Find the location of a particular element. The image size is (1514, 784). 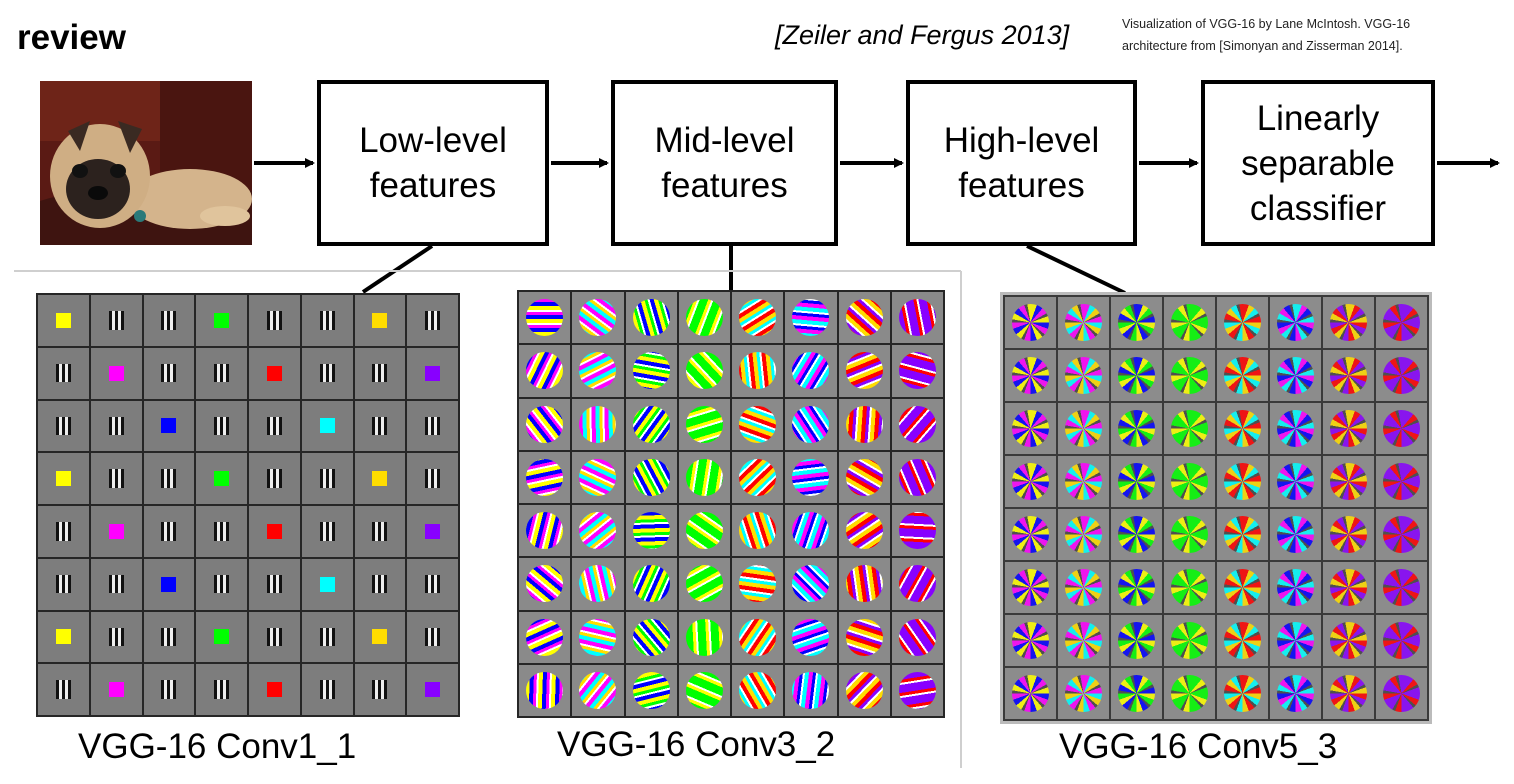

connector-low is located at coordinates (397, 269).